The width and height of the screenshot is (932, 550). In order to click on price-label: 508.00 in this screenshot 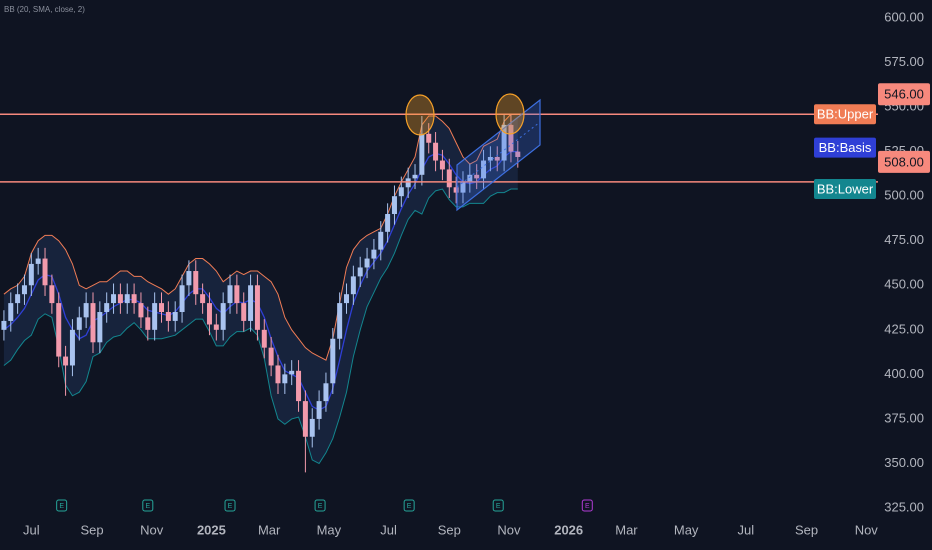, I will do `click(904, 161)`.